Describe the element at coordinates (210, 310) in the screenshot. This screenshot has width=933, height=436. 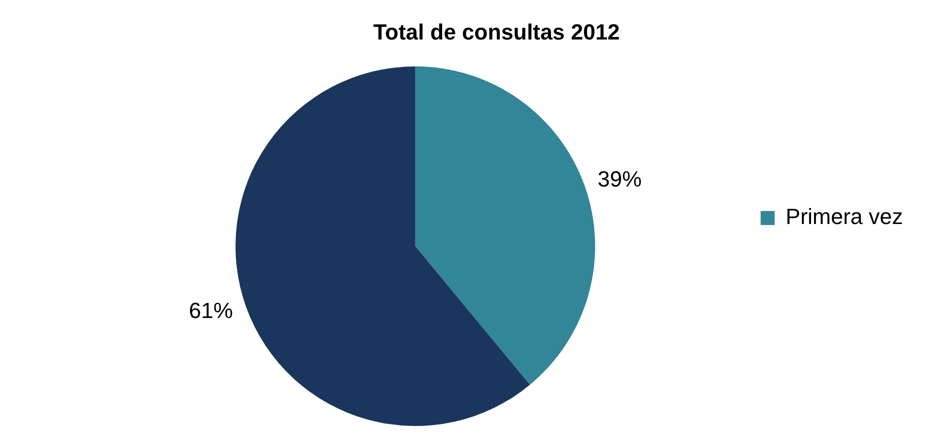
I see `data-label: 61%` at that location.